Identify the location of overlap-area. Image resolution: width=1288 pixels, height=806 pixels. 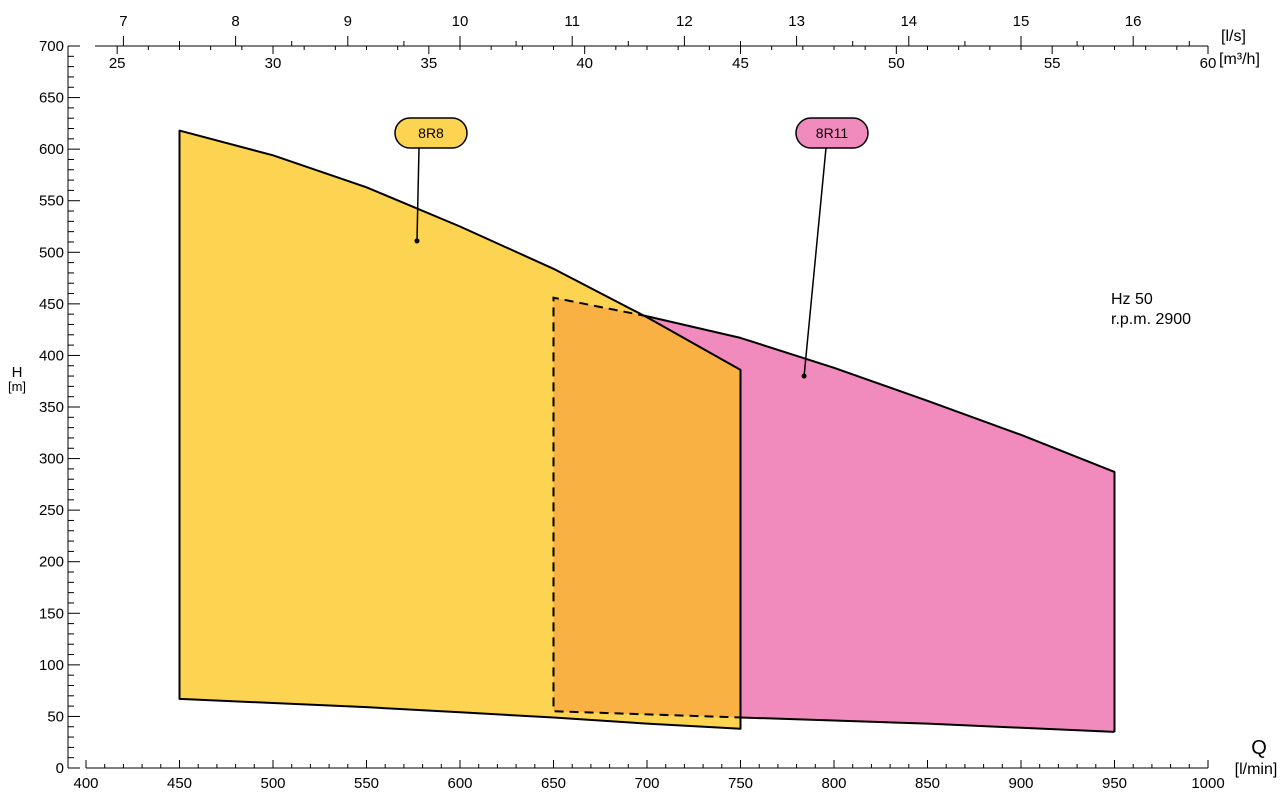
(647, 507).